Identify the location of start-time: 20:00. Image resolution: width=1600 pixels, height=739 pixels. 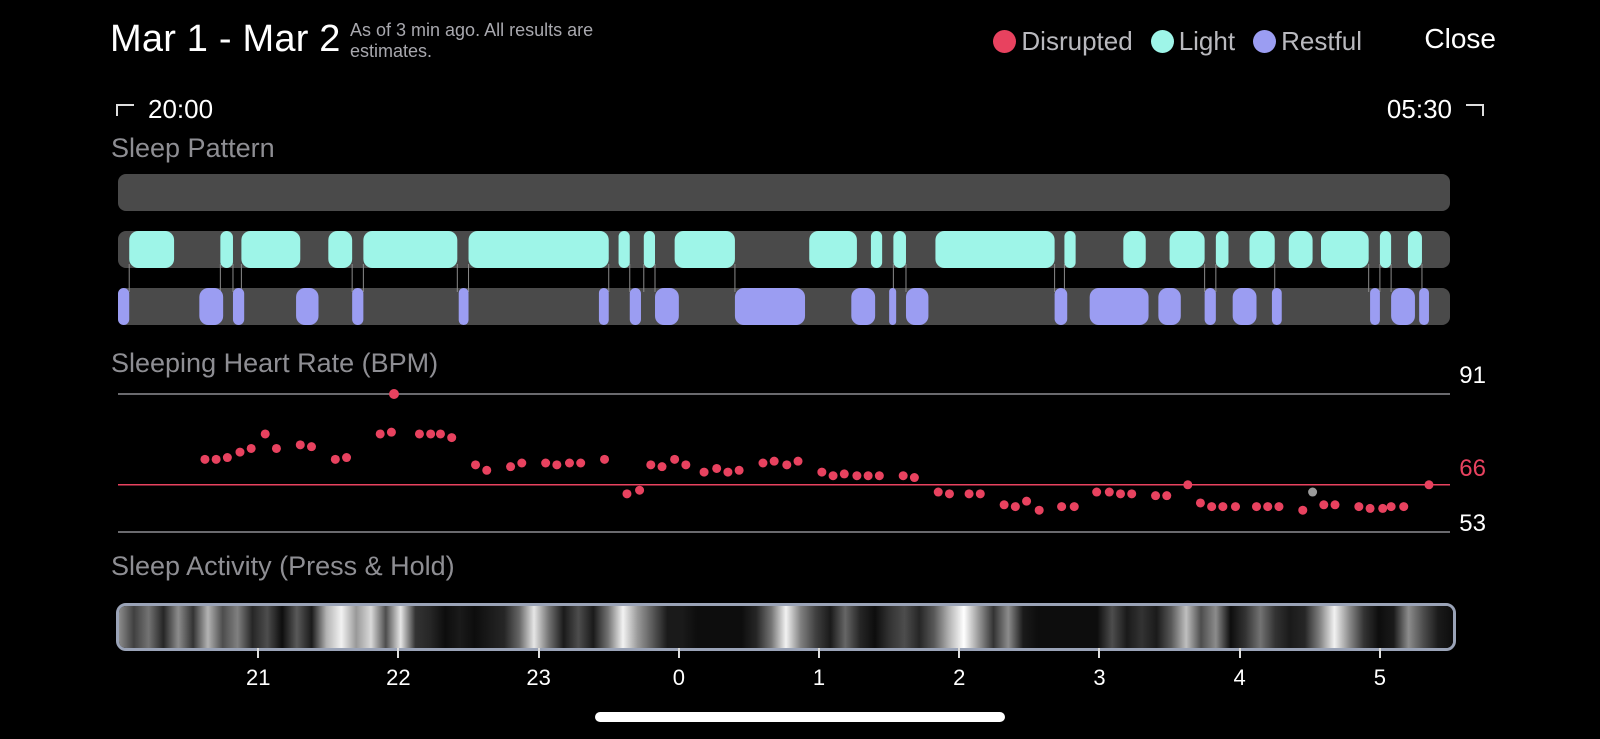
(164, 109).